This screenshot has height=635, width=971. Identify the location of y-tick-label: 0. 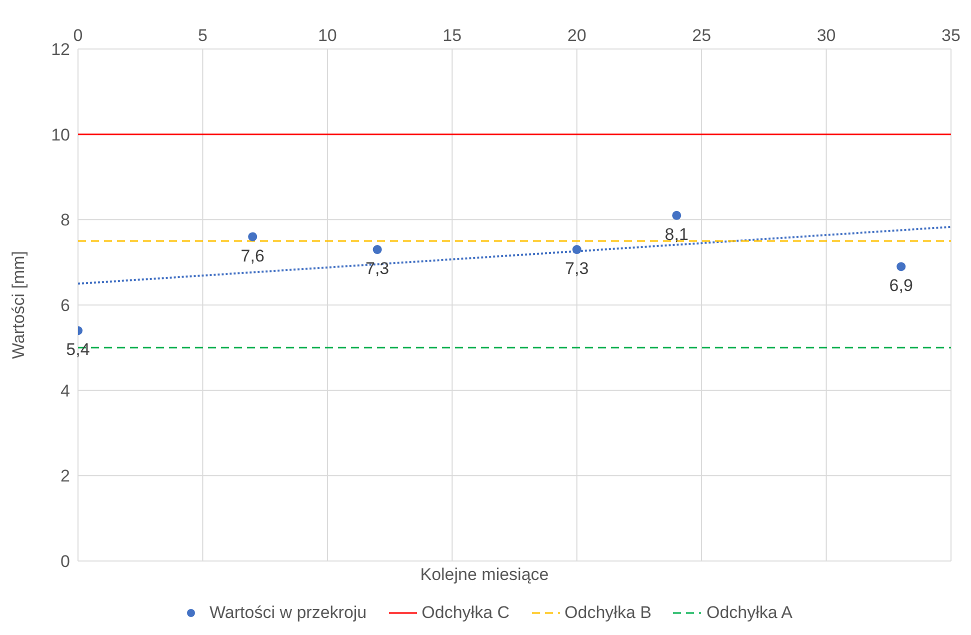
(65, 562).